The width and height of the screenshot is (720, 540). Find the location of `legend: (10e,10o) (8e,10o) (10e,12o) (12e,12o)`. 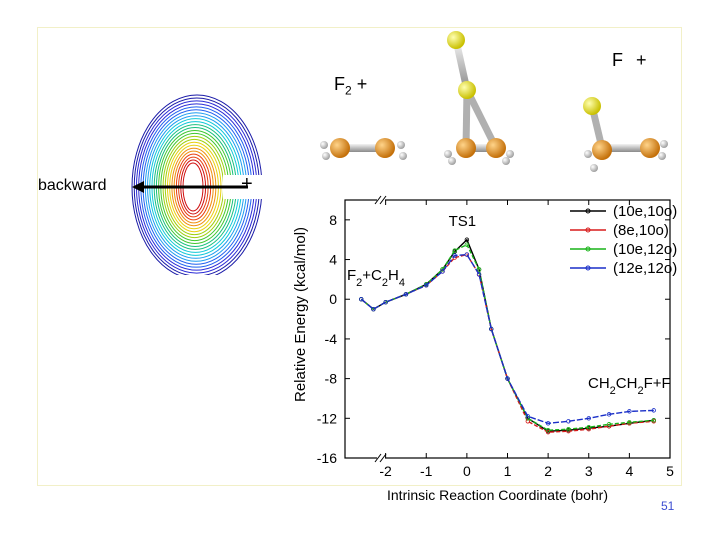

legend: (10e,10o) (8e,10o) (10e,12o) (12e,12o) is located at coordinates (623, 240).